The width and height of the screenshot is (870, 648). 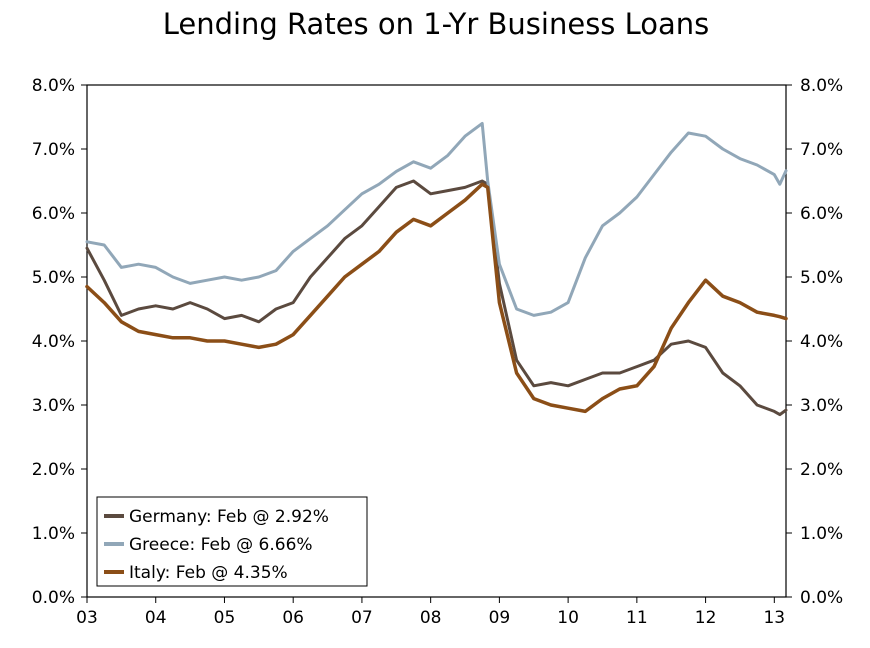 I want to click on x-tick-label: 13, so click(x=774, y=618).